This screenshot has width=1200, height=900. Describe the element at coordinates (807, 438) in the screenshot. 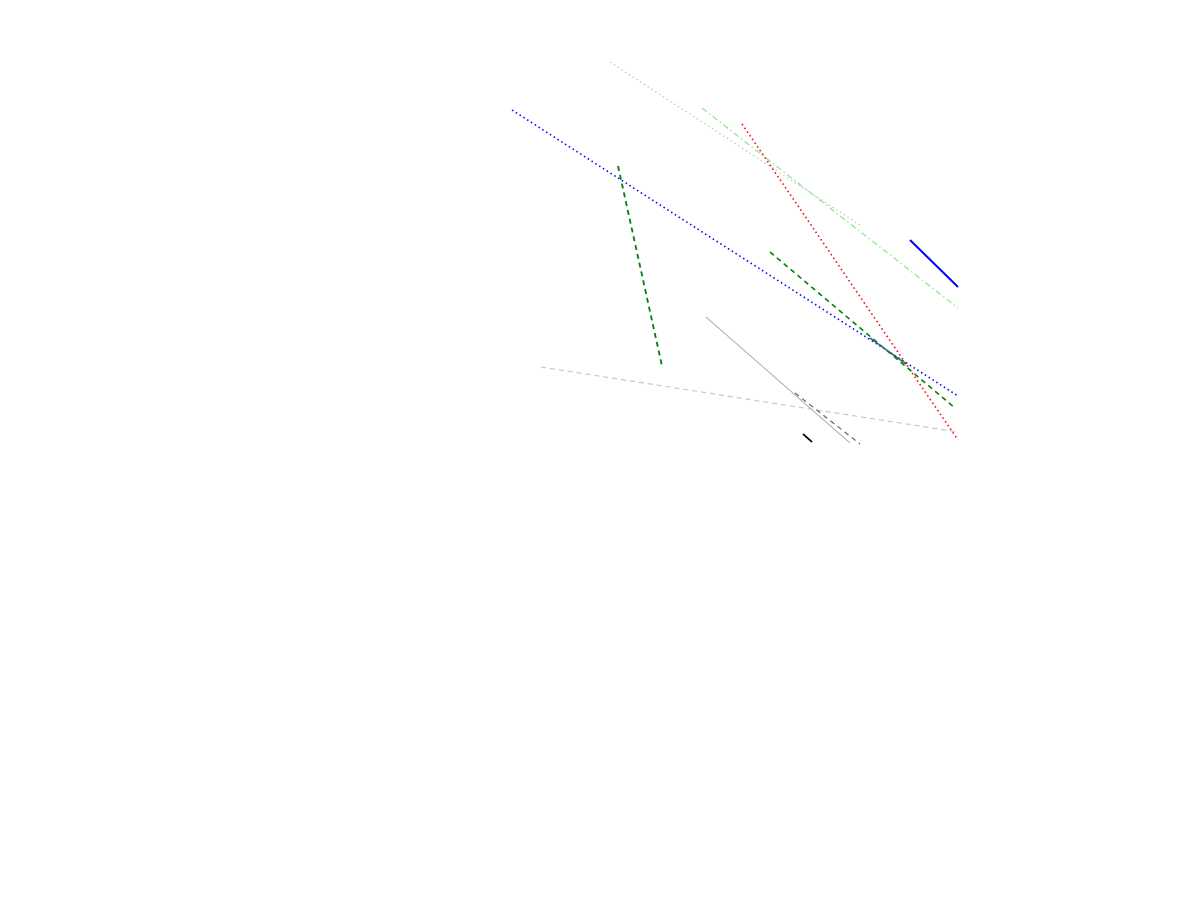

I see `black-short-line` at that location.